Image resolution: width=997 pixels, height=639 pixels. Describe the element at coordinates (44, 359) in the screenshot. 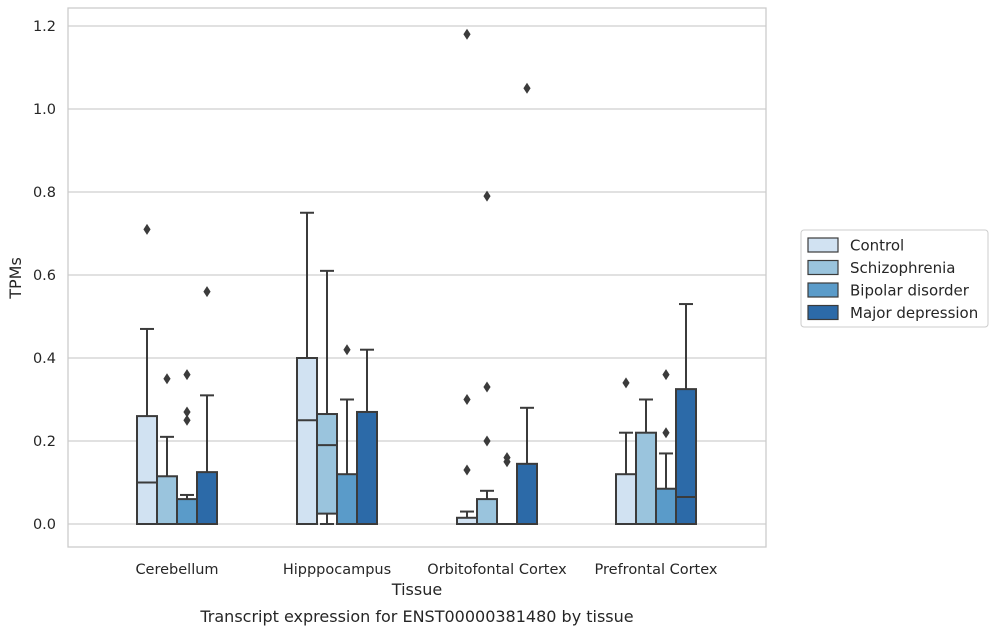

I see `y-tick-label: 0.4` at that location.